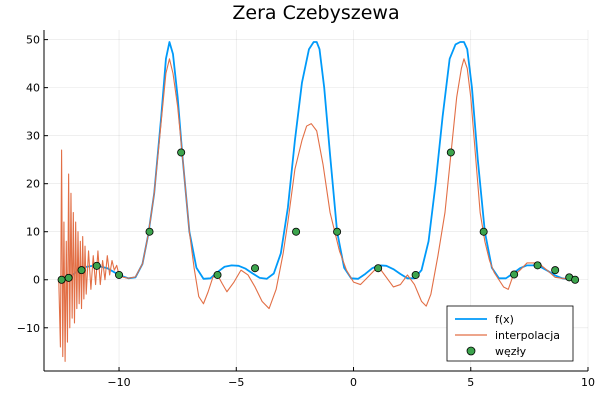 The height and width of the screenshot is (400, 600). Describe the element at coordinates (511, 351) in the screenshot. I see `legend-label-2: węzły` at that location.